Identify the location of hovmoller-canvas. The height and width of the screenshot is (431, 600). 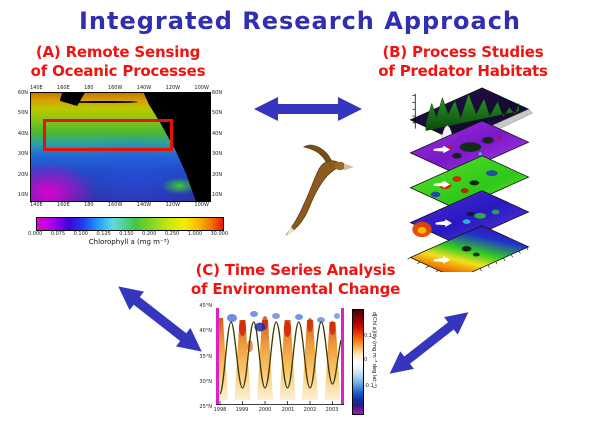
(278, 356).